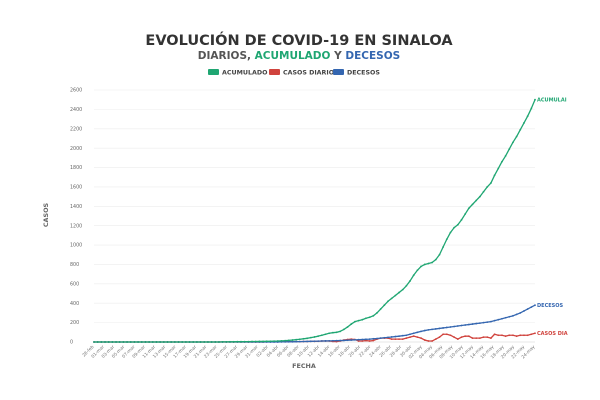 The height and width of the screenshot is (400, 600). I want to click on chart-title: EVOLUCIÓN DE COVID-19 EN SINALOA, so click(299, 40).